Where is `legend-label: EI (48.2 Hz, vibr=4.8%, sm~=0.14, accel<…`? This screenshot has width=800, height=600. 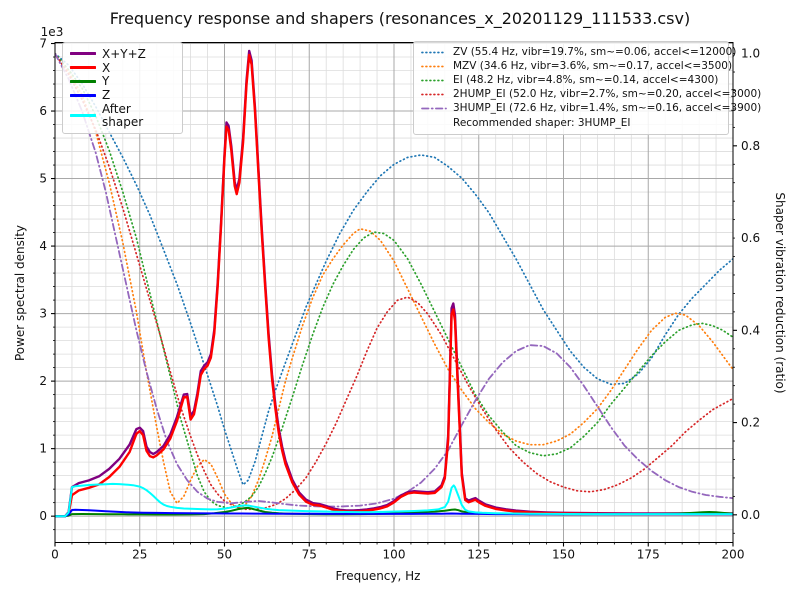
legend-label: EI (48.2 Hz, vibr=4.8%, sm~=0.14, accel<… is located at coordinates (586, 80).